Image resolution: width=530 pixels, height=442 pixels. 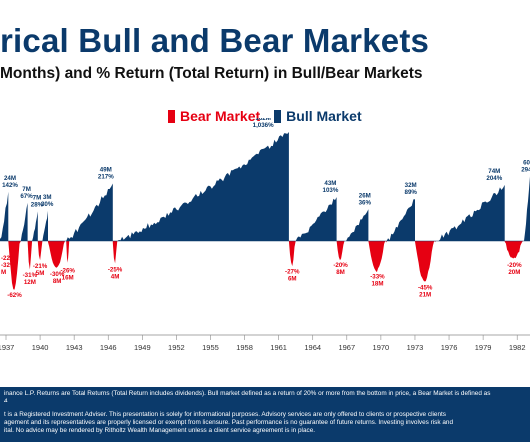 I want to click on bear-market-label: -25%, so click(x=115, y=270).